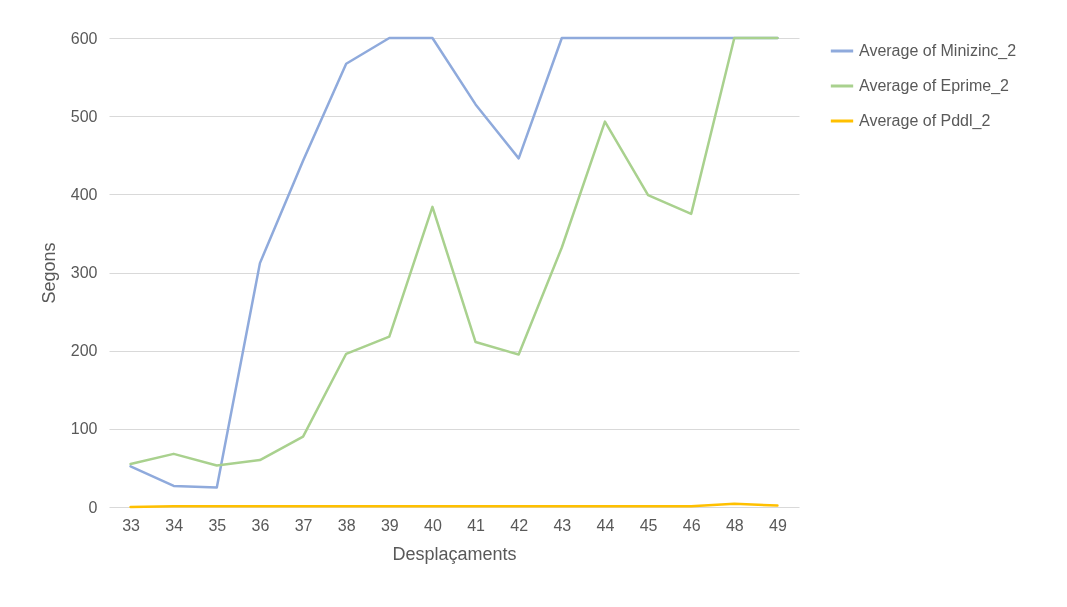 This screenshot has width=1067, height=607. What do you see at coordinates (303, 525) in the screenshot?
I see `x-tick-label: 37` at bounding box center [303, 525].